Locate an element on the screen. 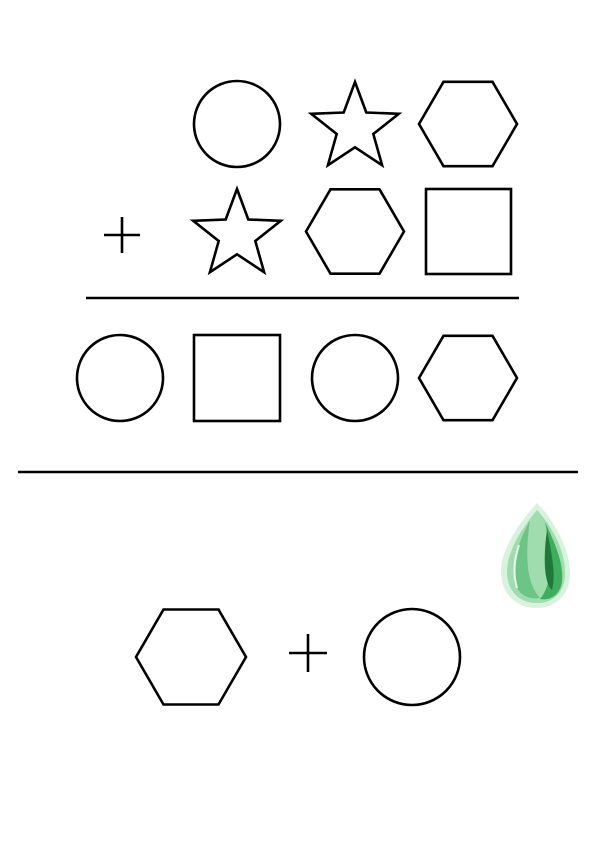 Image resolution: width=596 pixels, height=842 pixels. question-row is located at coordinates (298, 657).